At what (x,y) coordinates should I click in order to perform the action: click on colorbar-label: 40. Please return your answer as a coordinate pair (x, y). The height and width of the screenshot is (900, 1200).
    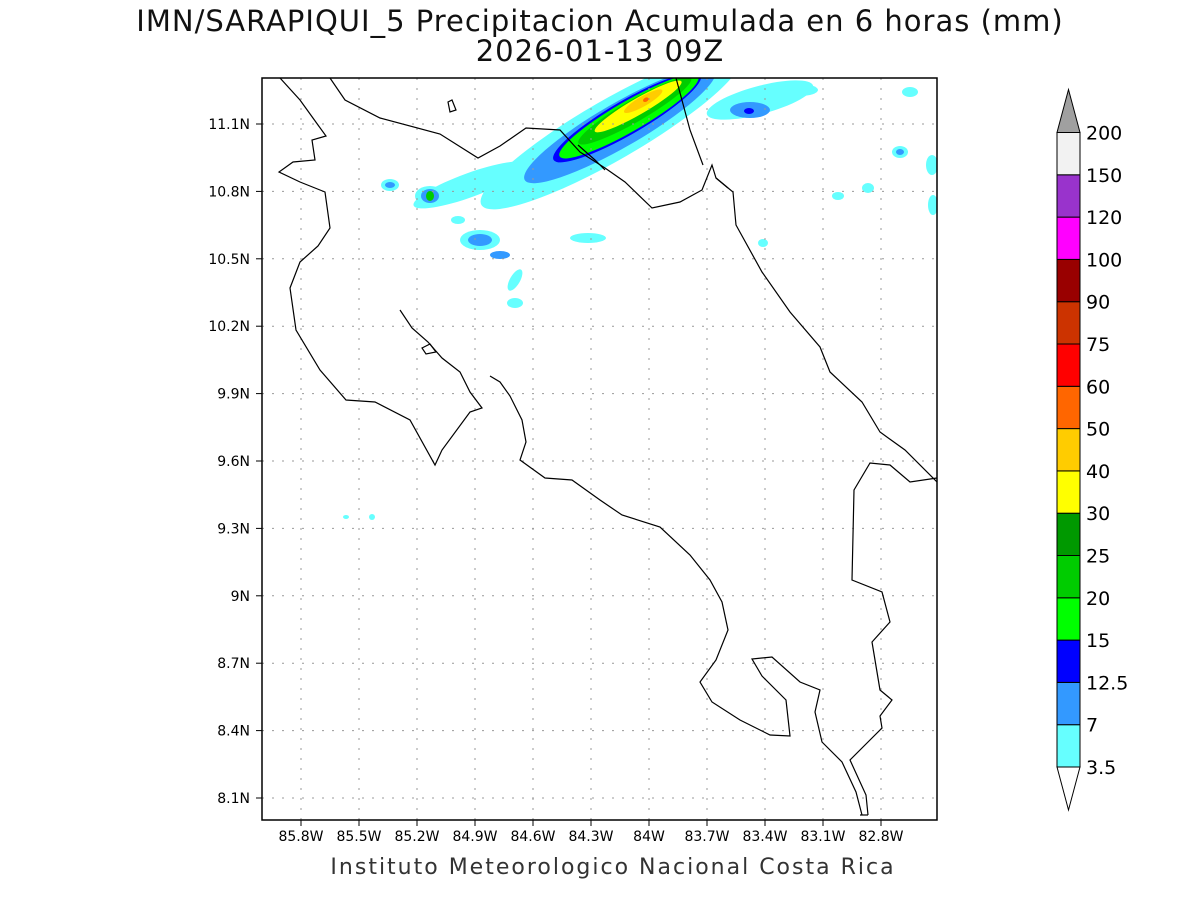
    Looking at the image, I should click on (1098, 472).